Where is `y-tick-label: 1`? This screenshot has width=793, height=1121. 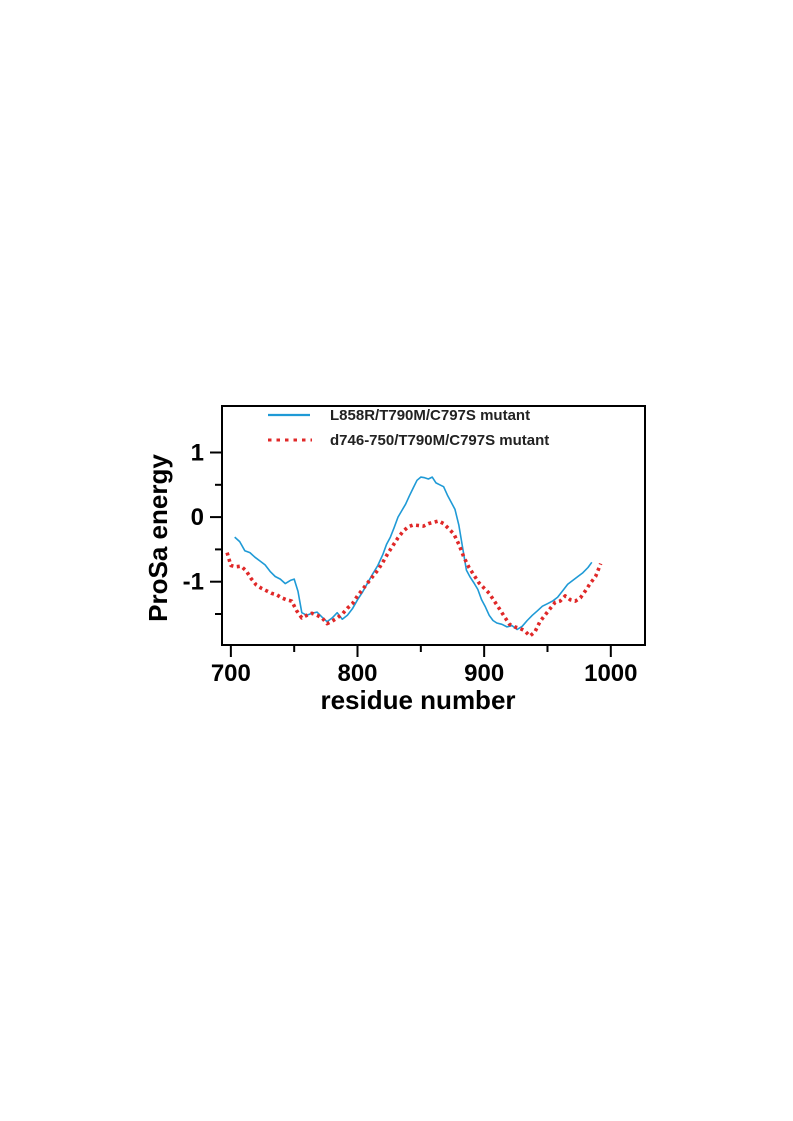
y-tick-label: 1 is located at coordinates (197, 453).